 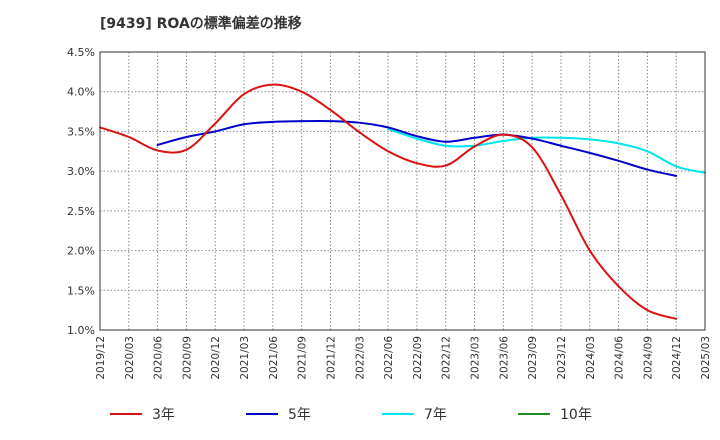 I want to click on y-tick-label: 2.5%, so click(x=81, y=211).